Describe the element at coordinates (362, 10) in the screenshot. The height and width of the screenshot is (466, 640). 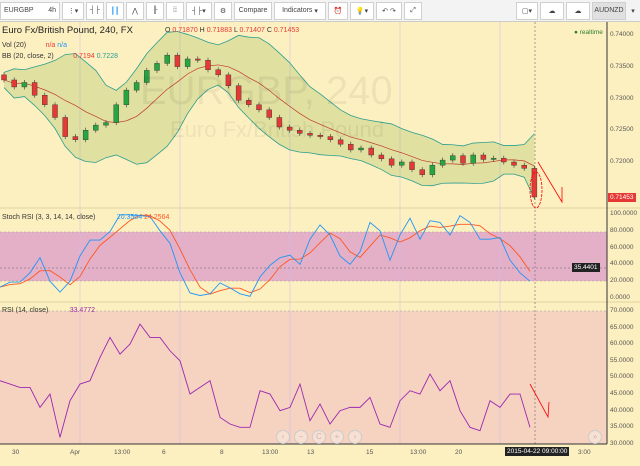
I see `idea-icon: 💡▾` at that location.